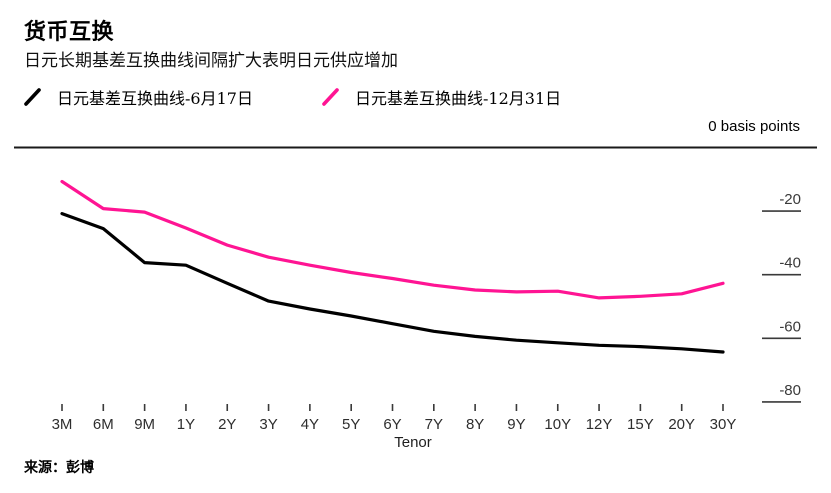 This screenshot has height=493, width=831. What do you see at coordinates (268, 424) in the screenshot?
I see `x-tick-label: 3Y` at bounding box center [268, 424].